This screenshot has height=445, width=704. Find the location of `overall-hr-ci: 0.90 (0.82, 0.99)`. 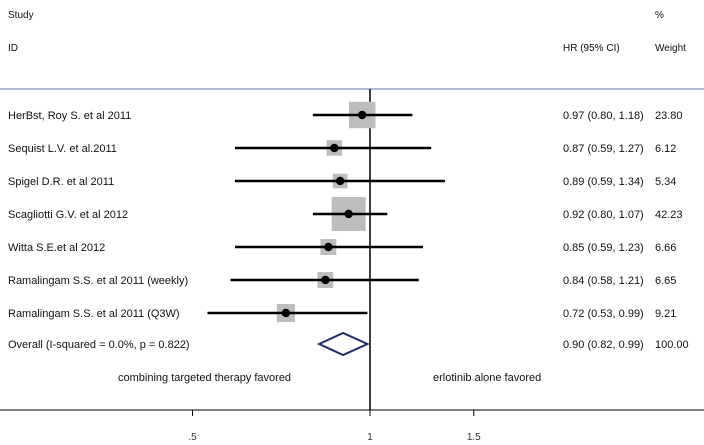

overall-hr-ci: 0.90 (0.82, 0.99) is located at coordinates (603, 345).